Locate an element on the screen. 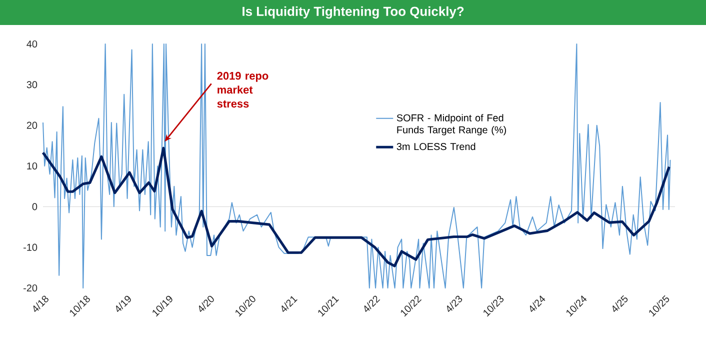  y-tick-label: 10 is located at coordinates (32, 166).